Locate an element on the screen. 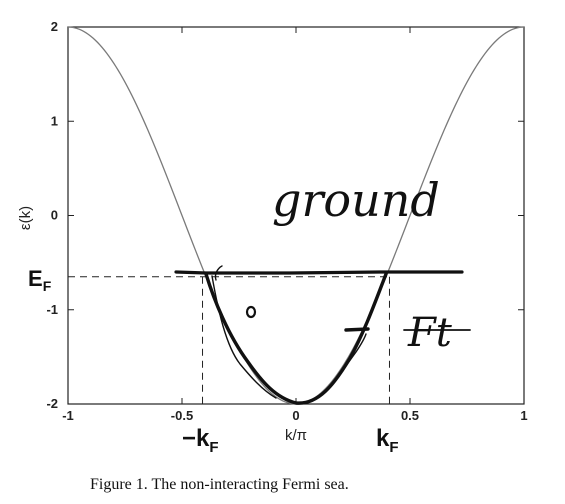 The width and height of the screenshot is (565, 504). handwritten-ft: Ft is located at coordinates (430, 333).